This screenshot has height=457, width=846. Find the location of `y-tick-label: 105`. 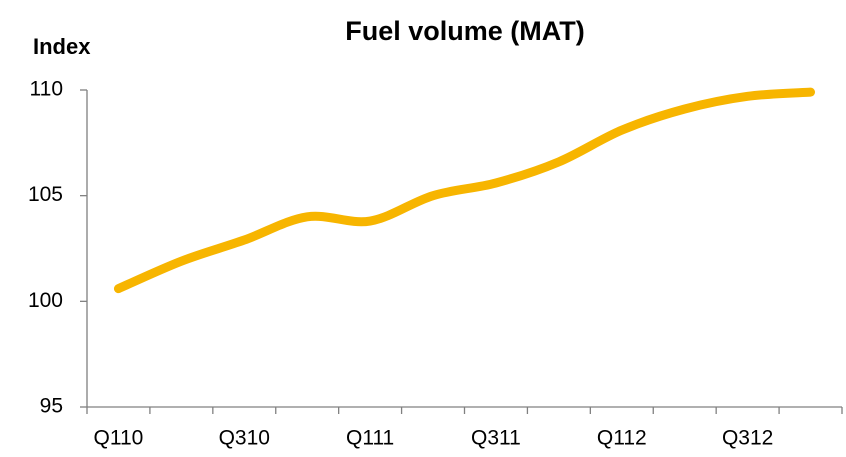

y-tick-label: 105 is located at coordinates (45, 194).